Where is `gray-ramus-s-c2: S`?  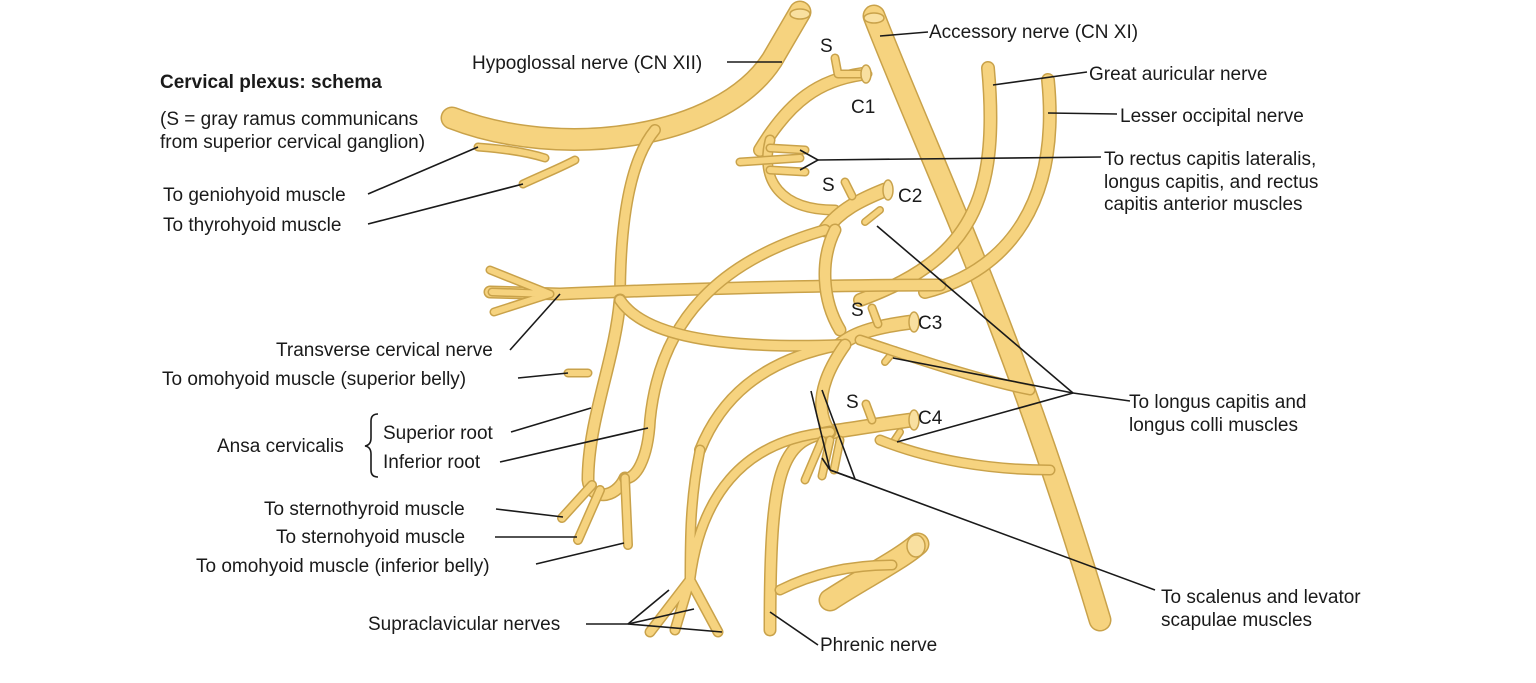
gray-ramus-s-c2: S is located at coordinates (828, 185).